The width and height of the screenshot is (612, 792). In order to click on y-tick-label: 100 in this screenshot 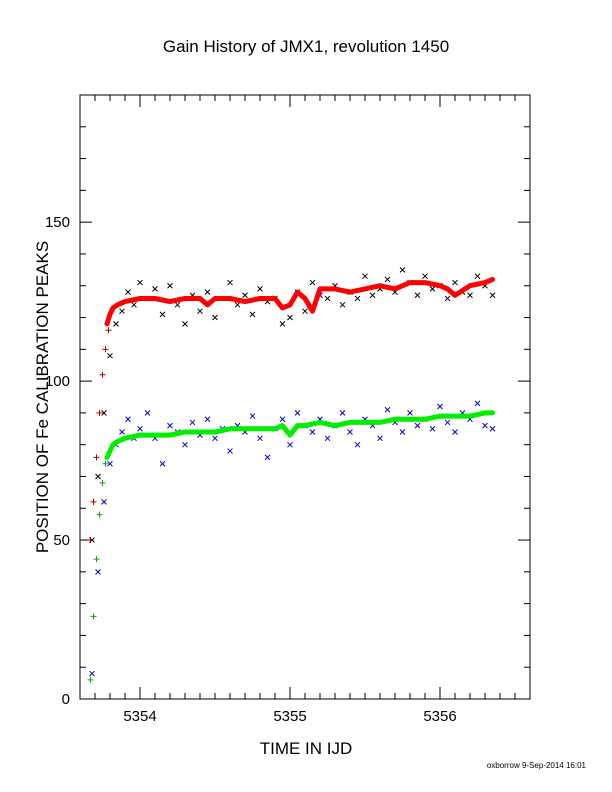, I will do `click(57, 381)`.